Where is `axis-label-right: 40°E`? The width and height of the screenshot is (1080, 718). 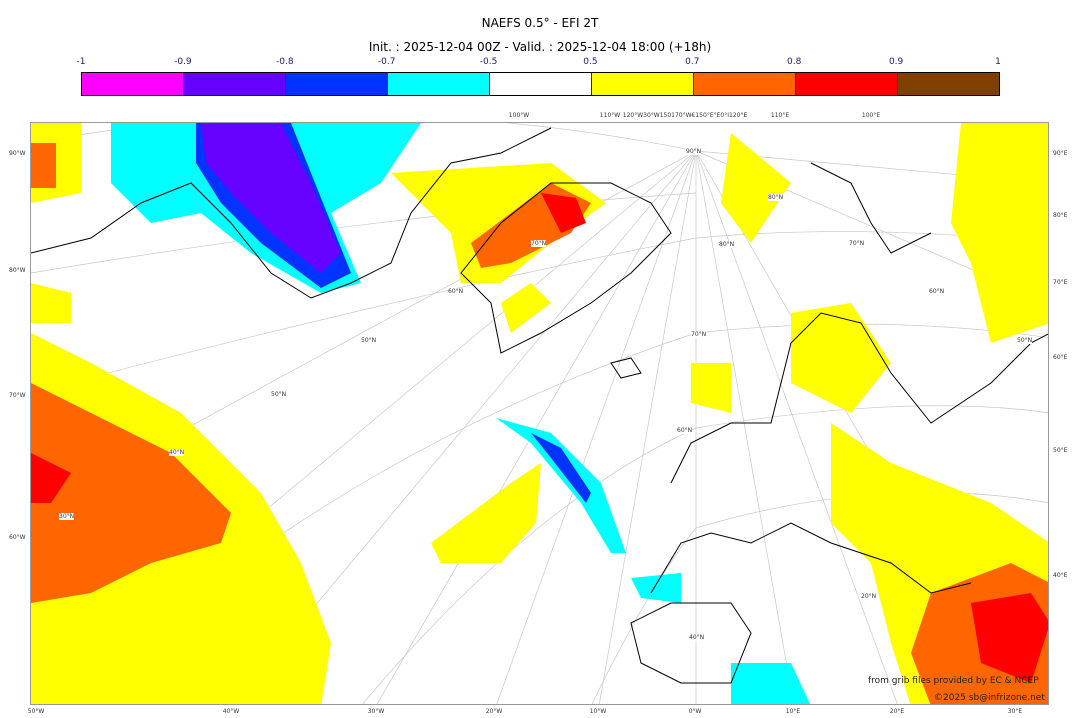
axis-label-right: 40°E is located at coordinates (1060, 575).